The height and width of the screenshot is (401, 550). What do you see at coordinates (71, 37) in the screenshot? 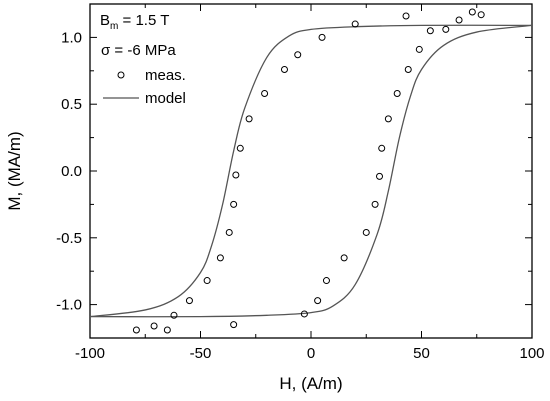
I see `y-tick-label: 1.0` at bounding box center [71, 37].